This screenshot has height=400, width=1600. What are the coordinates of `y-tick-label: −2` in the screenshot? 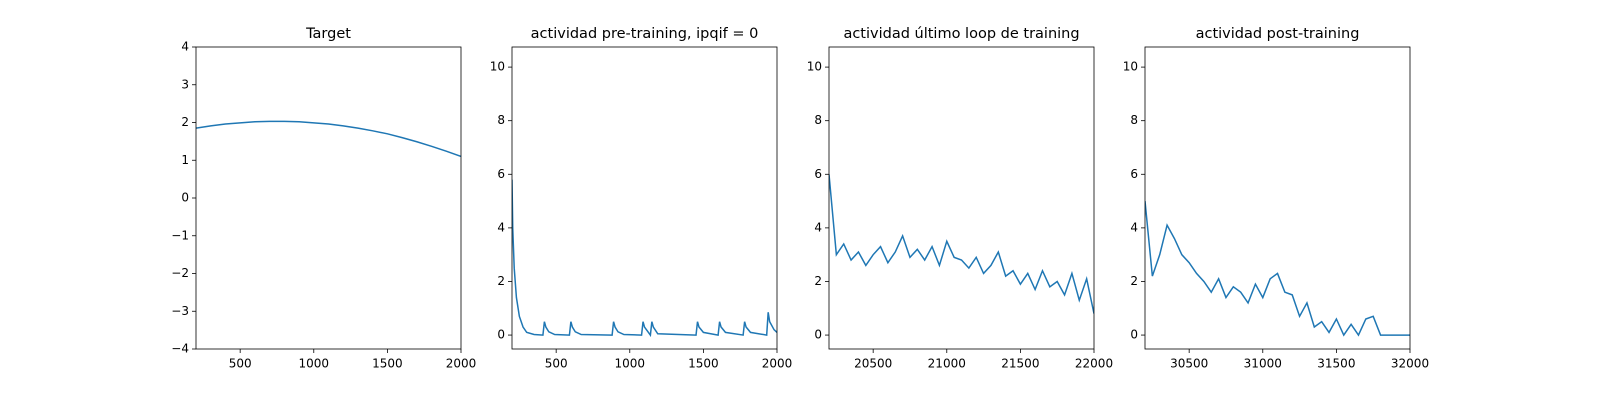 It's located at (180, 273).